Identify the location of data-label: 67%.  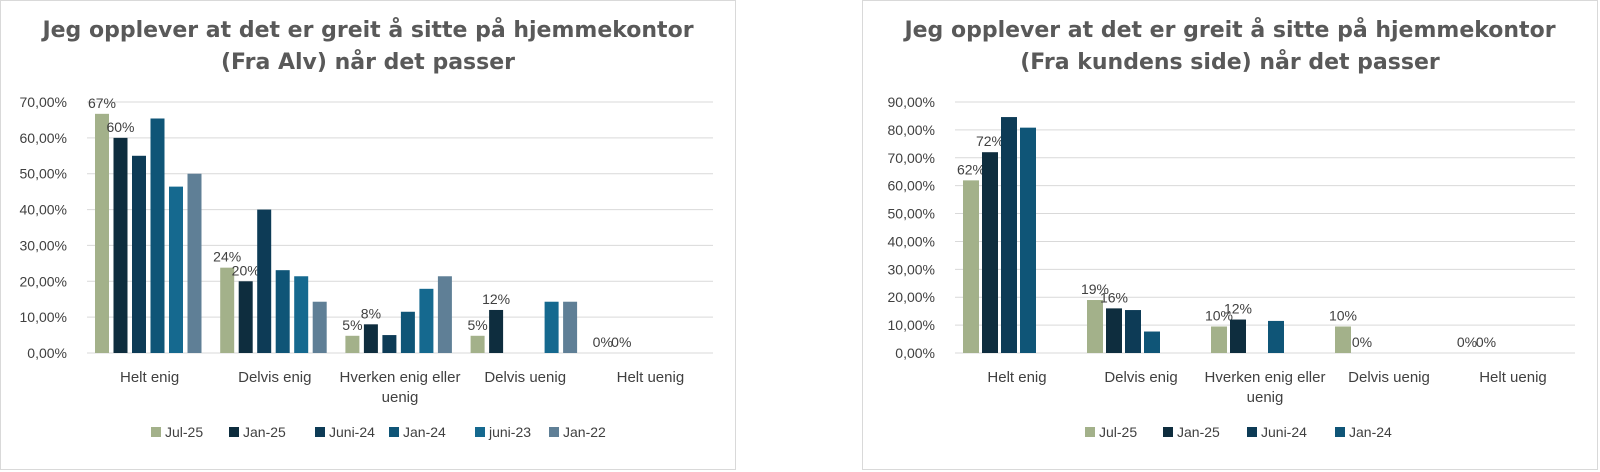
(102, 103).